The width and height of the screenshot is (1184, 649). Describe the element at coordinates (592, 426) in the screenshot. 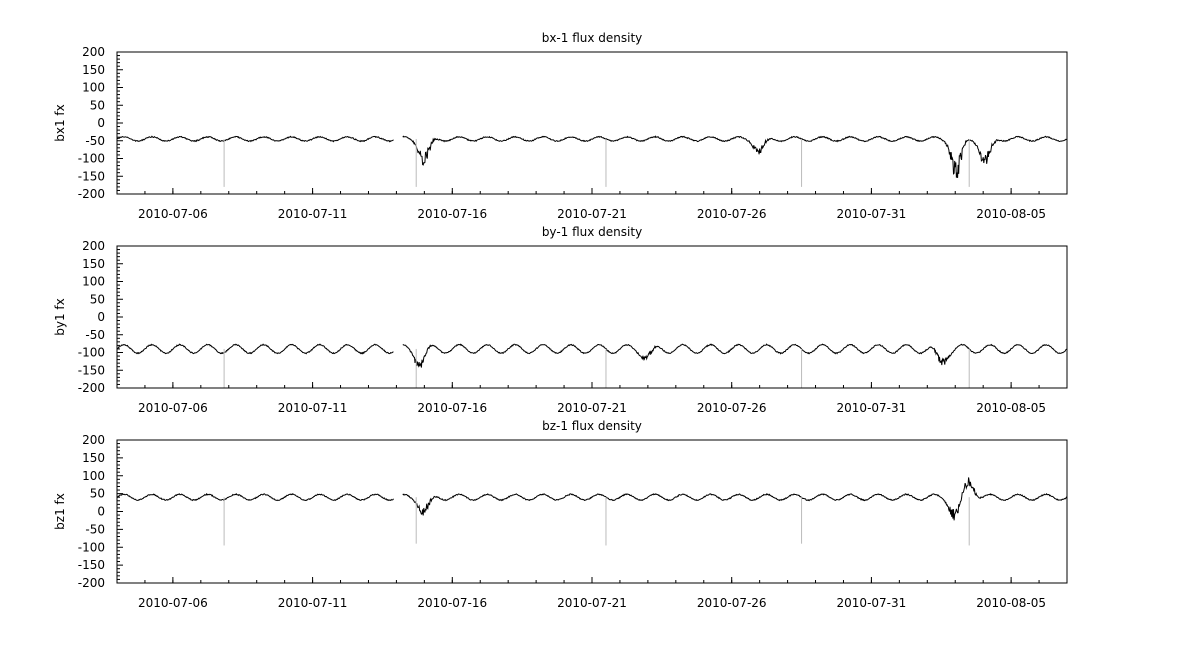

I see `chart-title: bz-1 flux density` at that location.